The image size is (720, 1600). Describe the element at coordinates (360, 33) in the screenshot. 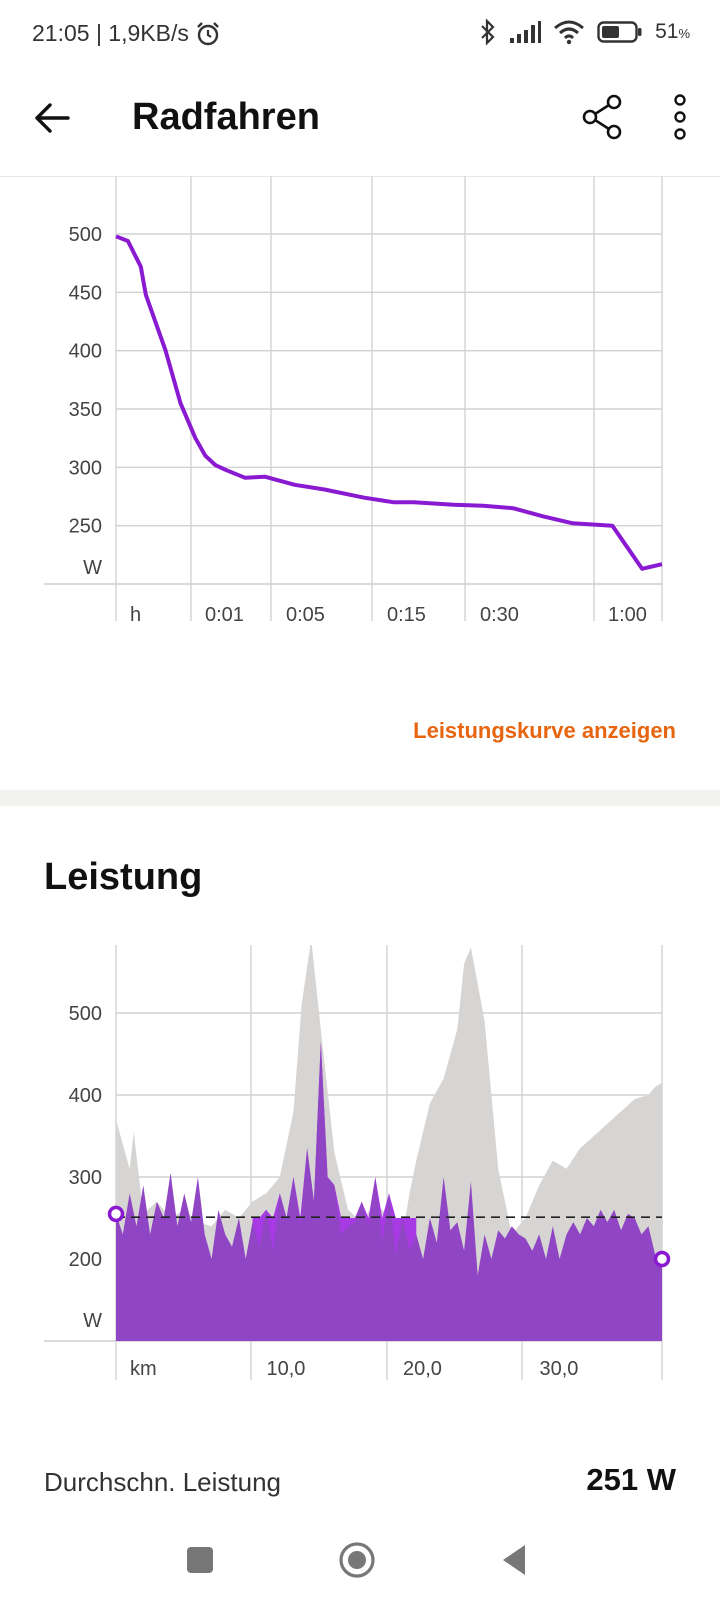

I see `status-bar: 21:05 | 1,9KB/s 51%` at that location.